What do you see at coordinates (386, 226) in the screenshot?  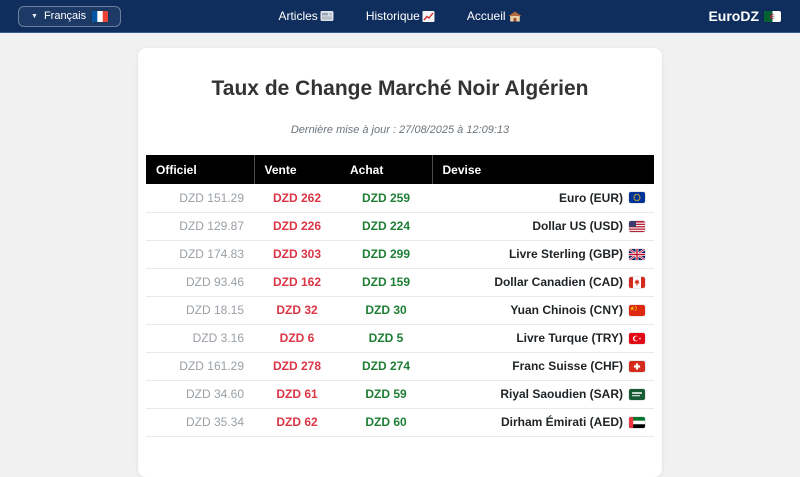 I see `buy-rate: DZD 224` at bounding box center [386, 226].